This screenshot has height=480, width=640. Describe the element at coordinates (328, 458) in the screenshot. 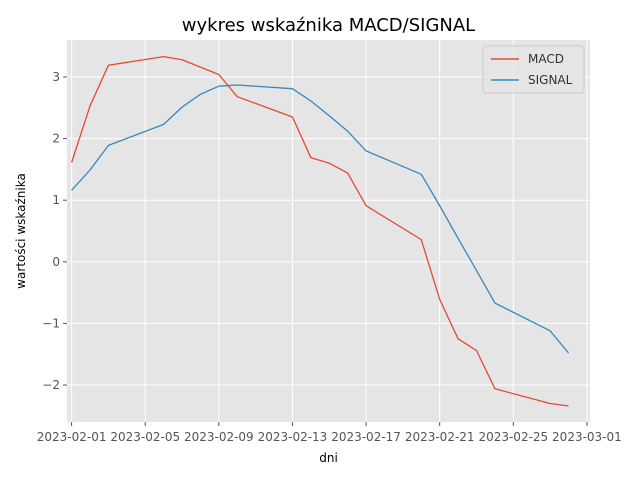

I see `x-axis-label: dni` at that location.